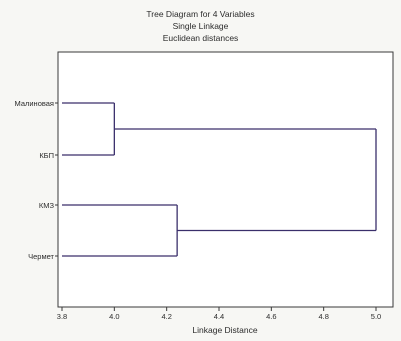  I want to click on x-tick-label: 4.2, so click(166, 316).